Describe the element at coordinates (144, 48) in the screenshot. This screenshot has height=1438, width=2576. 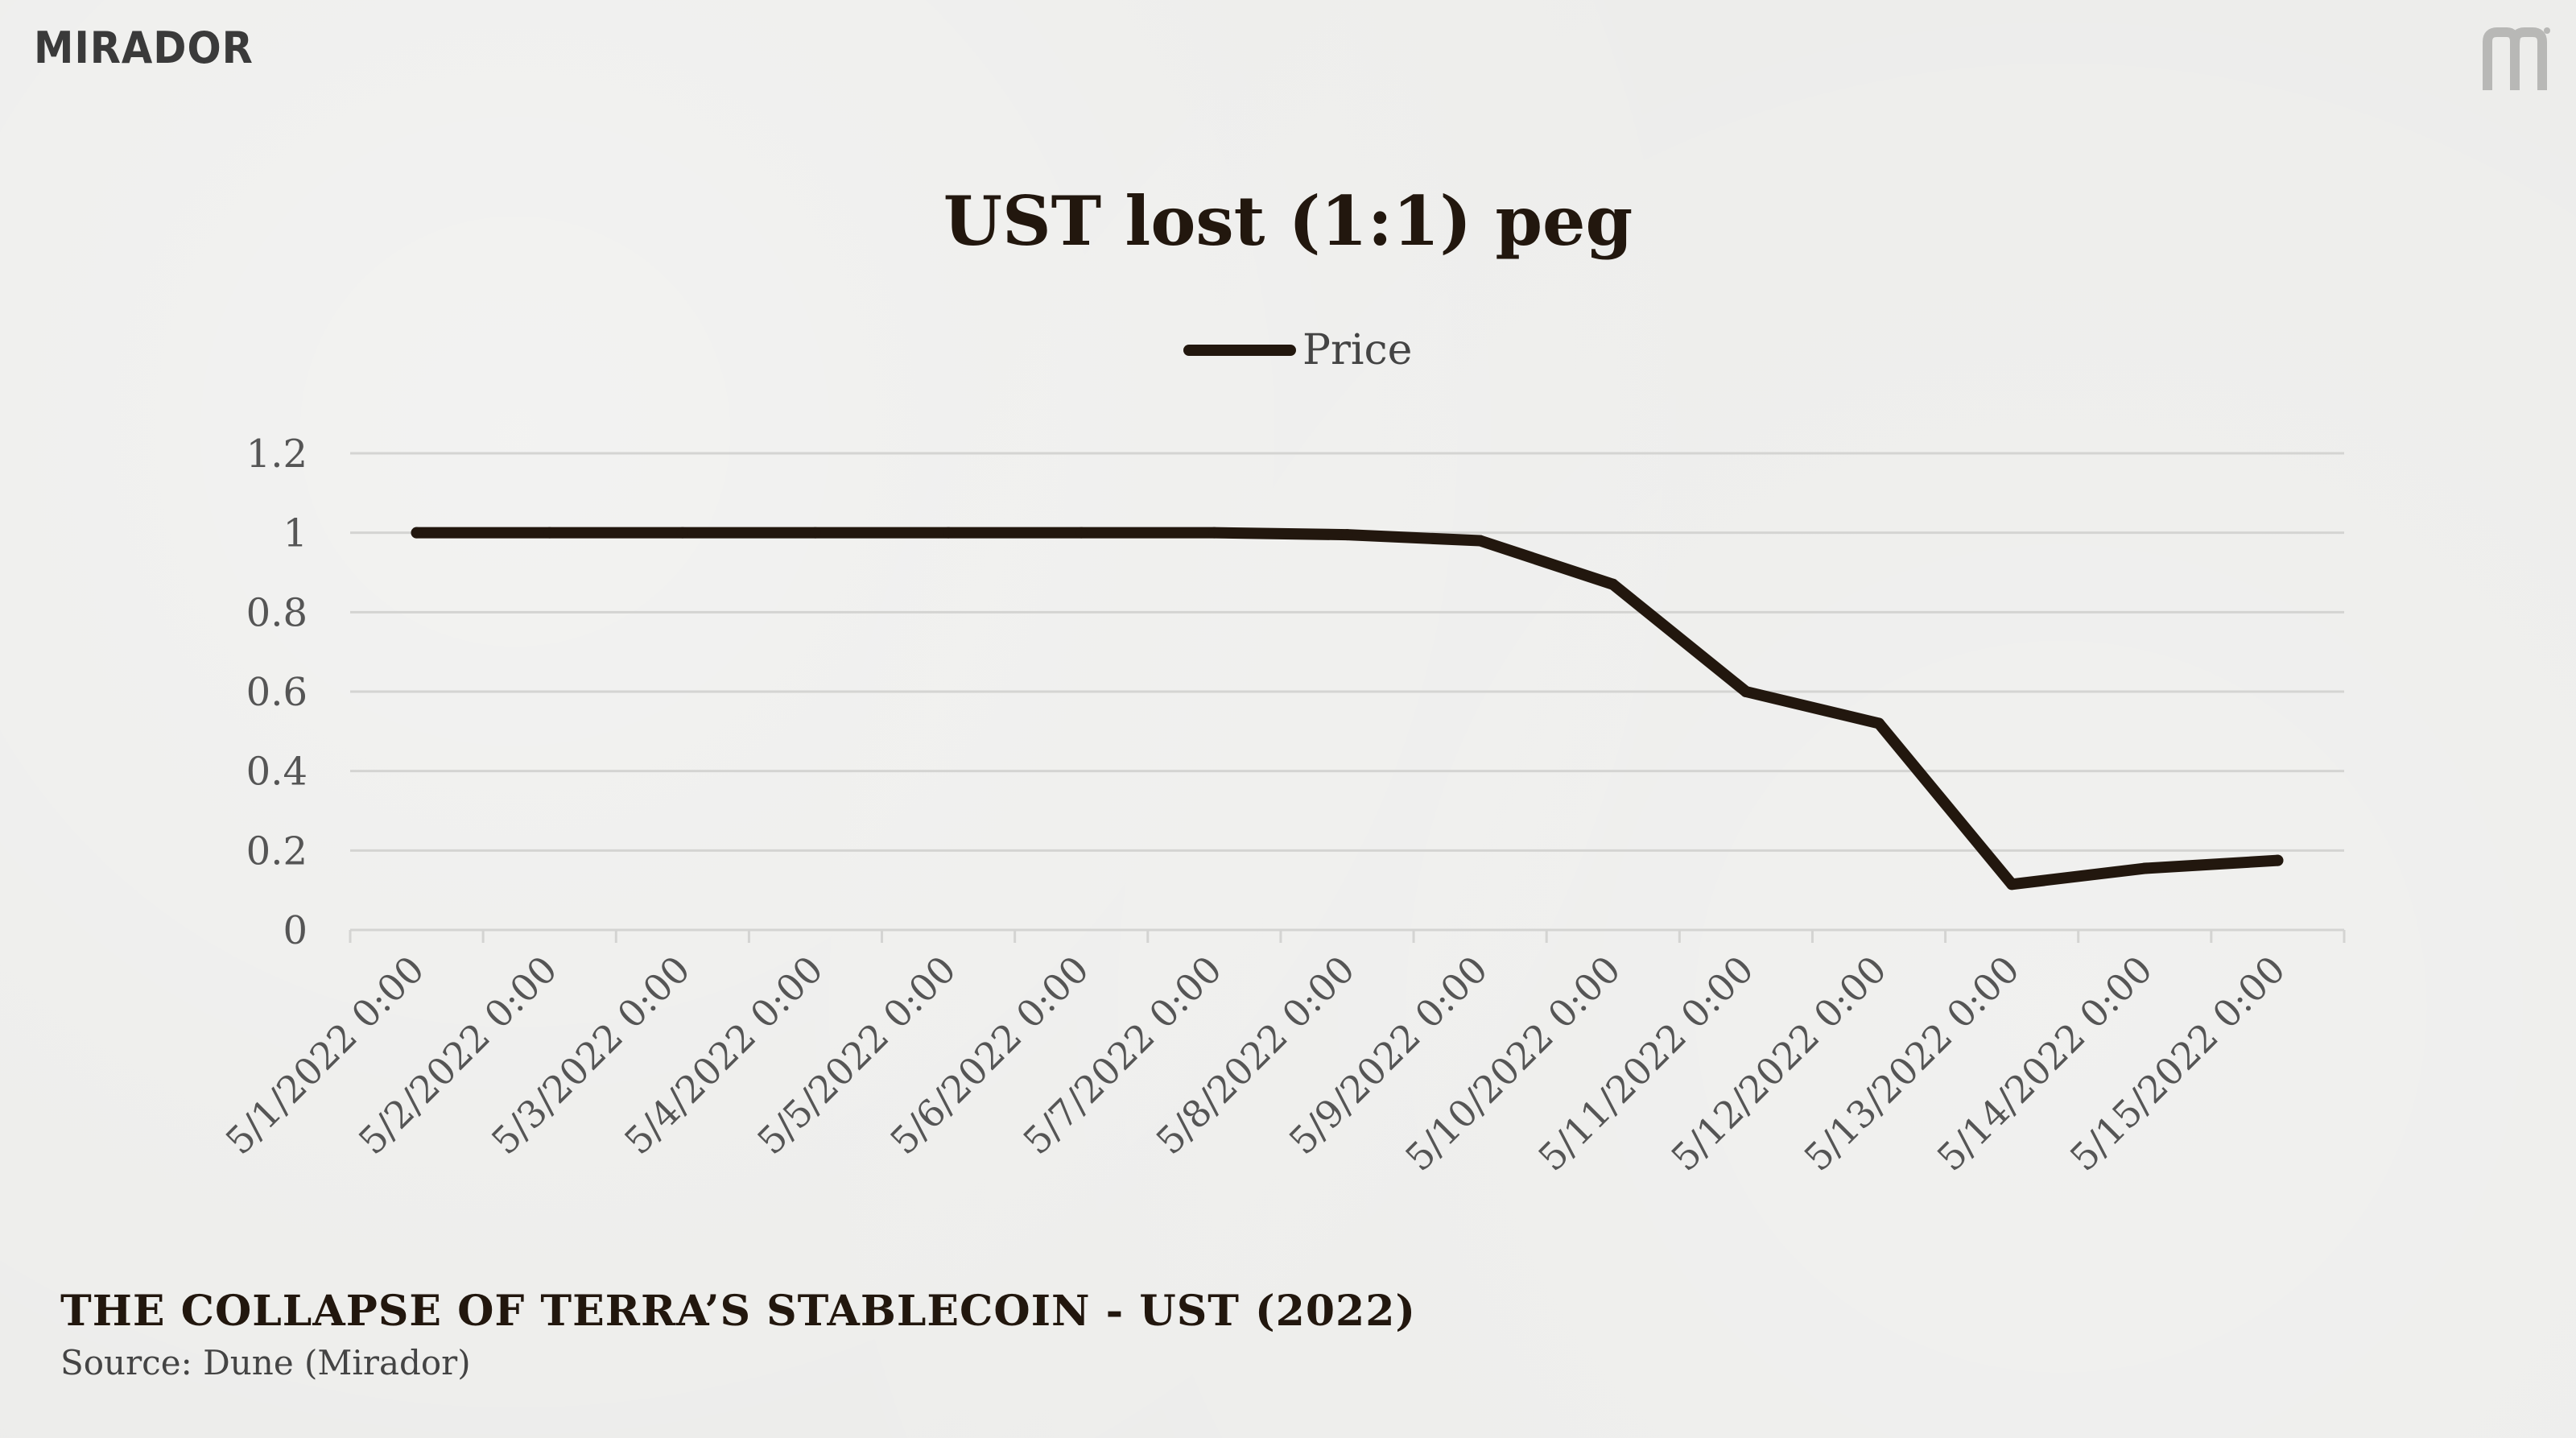
I see `brand-logo: MIRADOR` at that location.